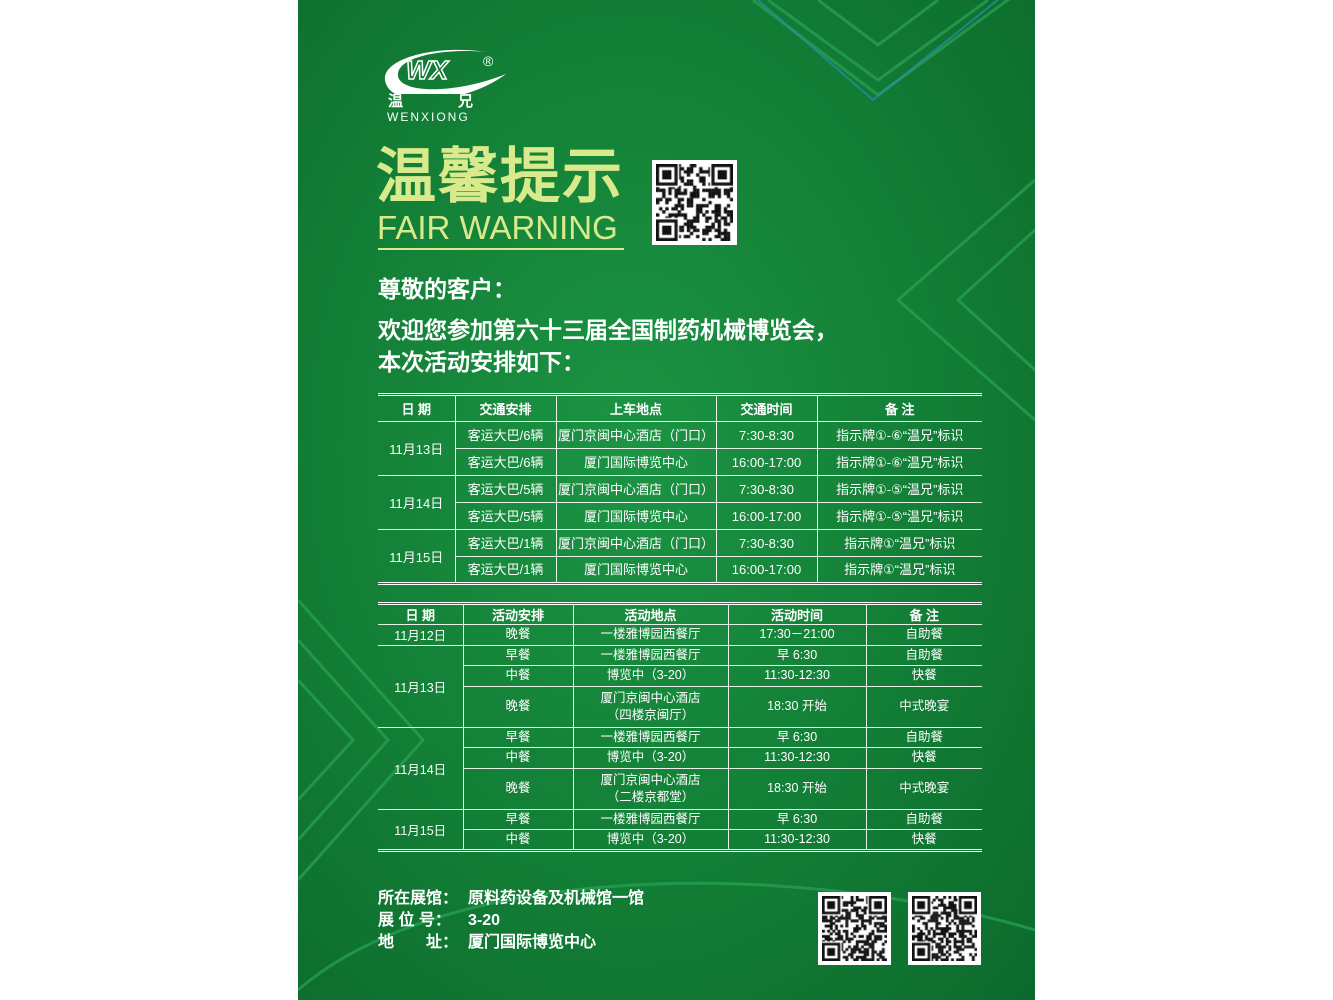 This screenshot has width=1333, height=1000. What do you see at coordinates (418, 898) in the screenshot?
I see `info-label: 所在展馆：` at bounding box center [418, 898].